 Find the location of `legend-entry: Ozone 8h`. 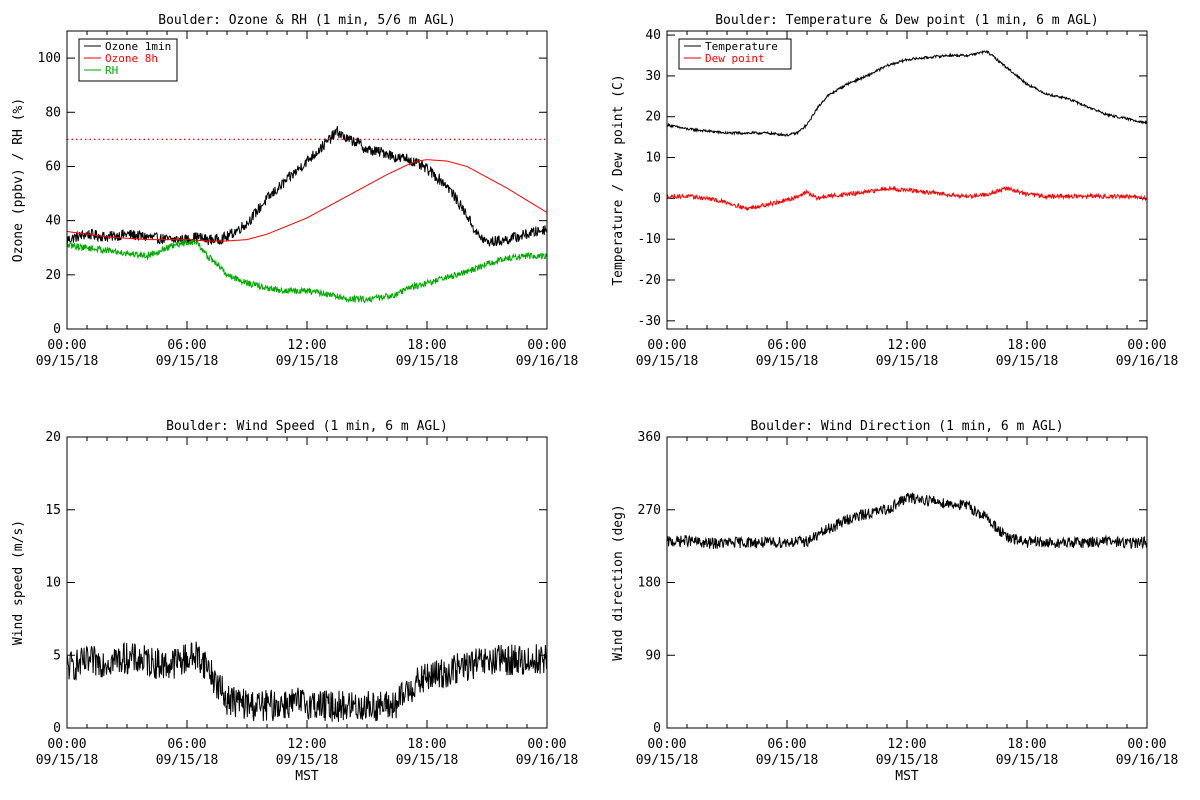

legend-entry: Ozone 8h is located at coordinates (131, 58).